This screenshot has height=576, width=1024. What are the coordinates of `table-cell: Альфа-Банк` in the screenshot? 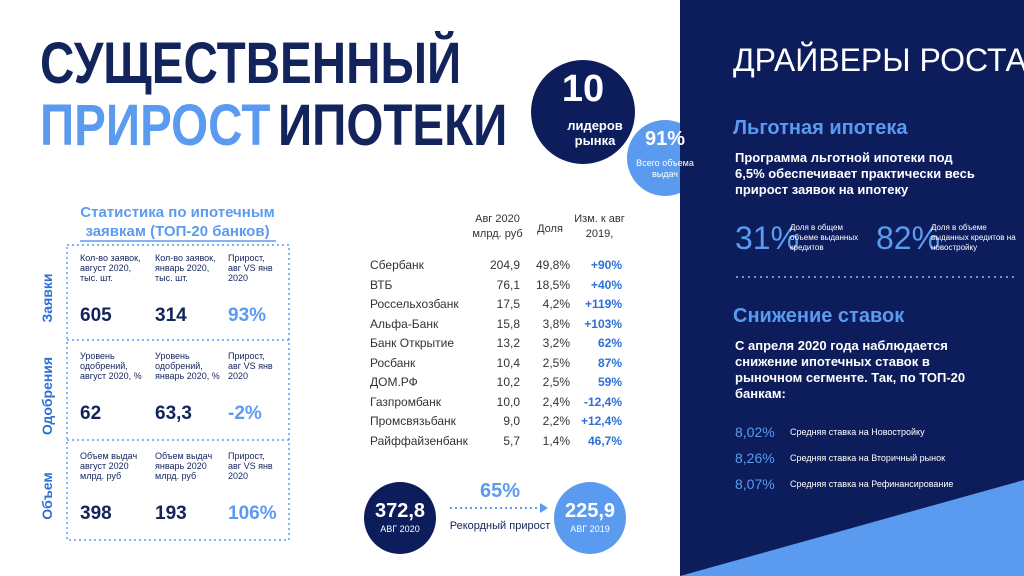 It's located at (404, 323).